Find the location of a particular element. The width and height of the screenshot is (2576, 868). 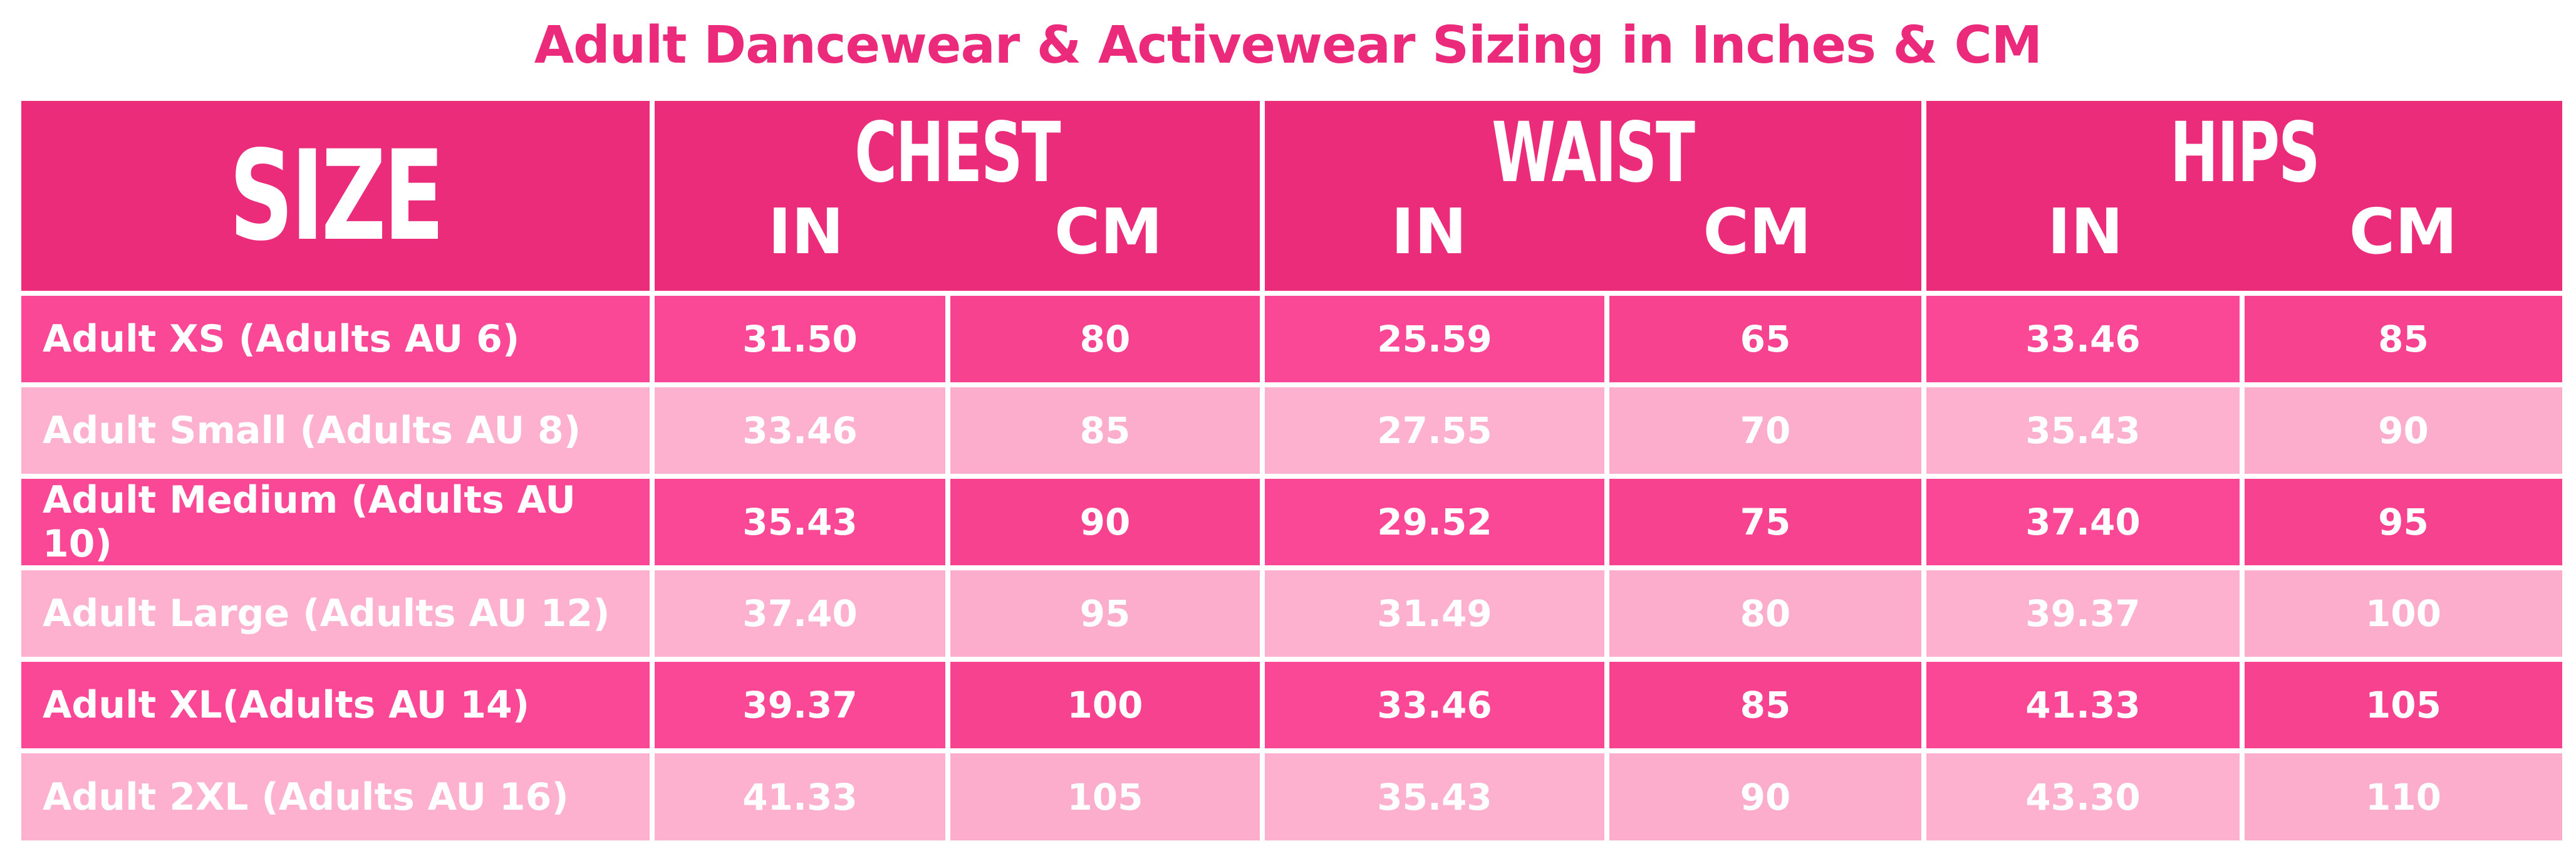

hips-cm-cell: 100 is located at coordinates (2403, 613).